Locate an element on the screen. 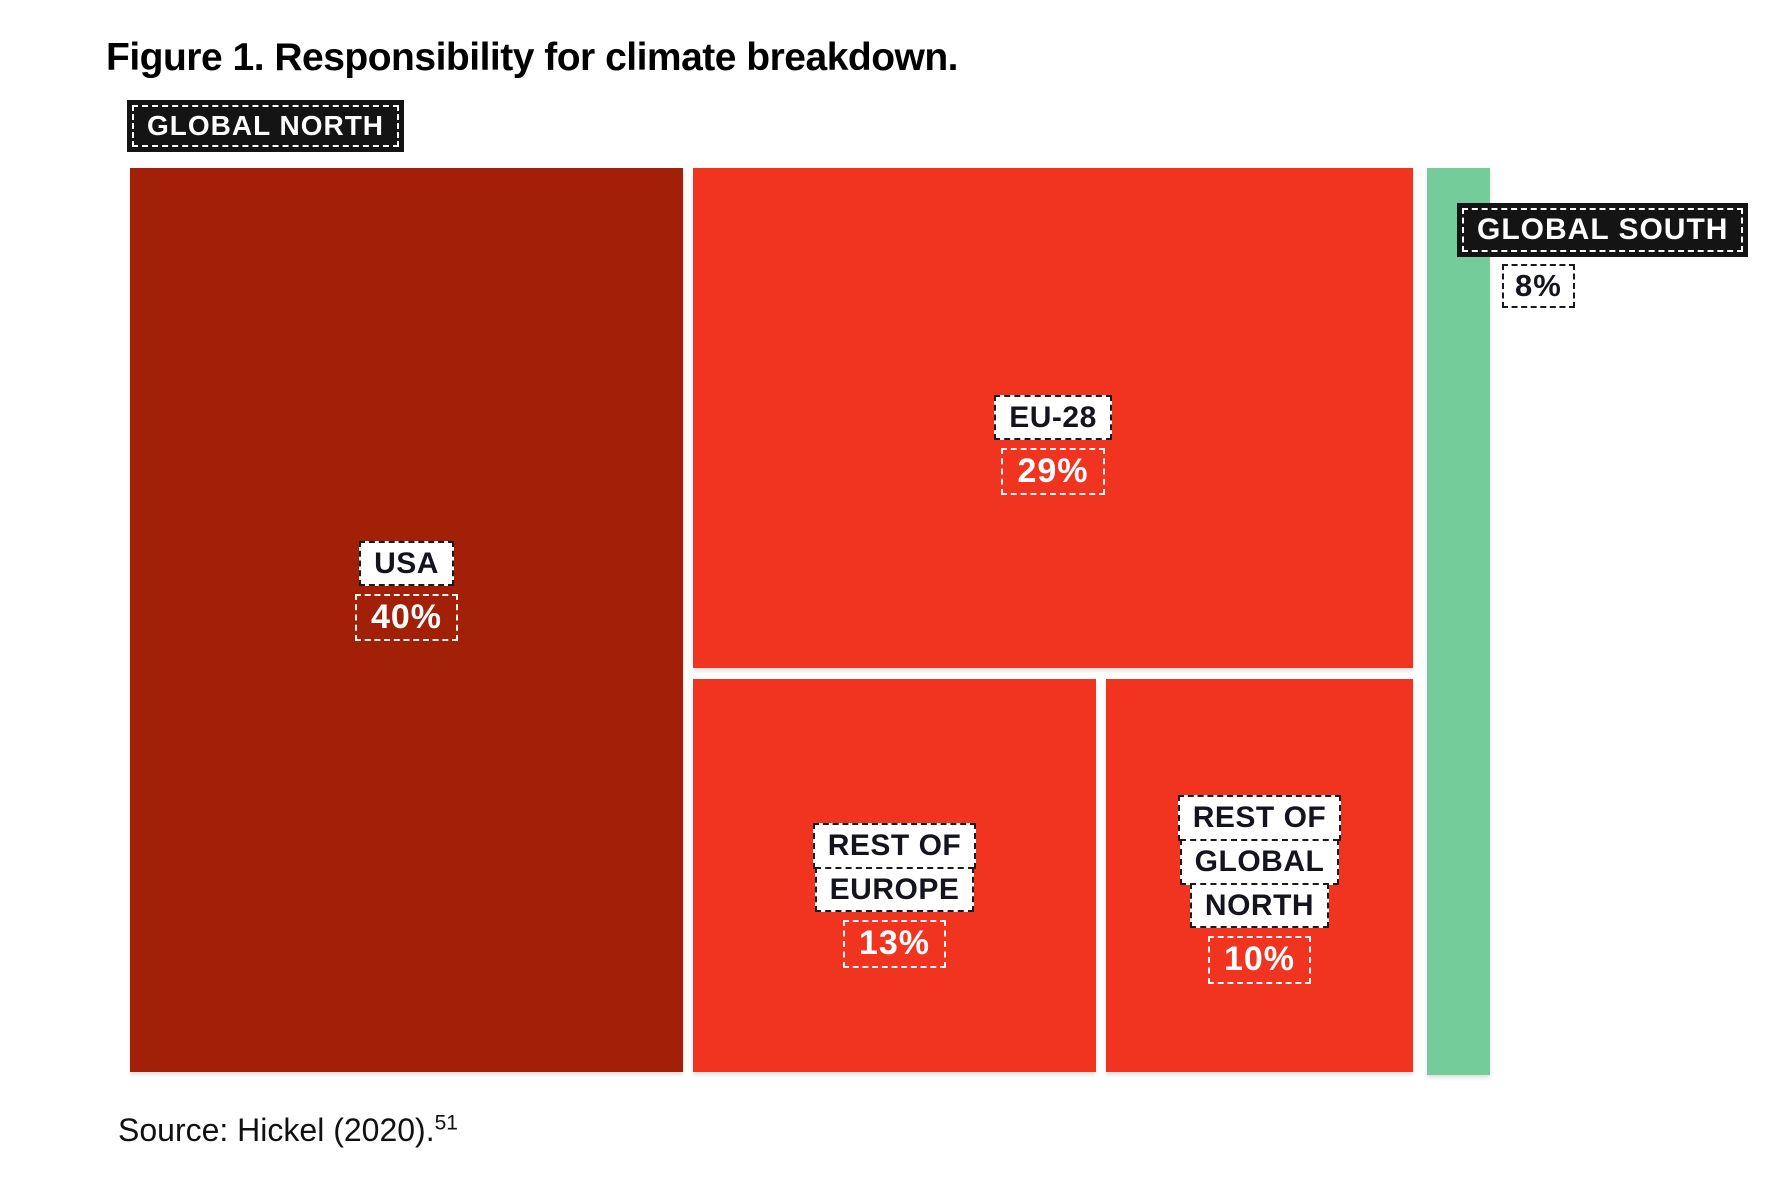 This screenshot has height=1186, width=1775. rest-of-global-north-value: 10% is located at coordinates (1259, 960).